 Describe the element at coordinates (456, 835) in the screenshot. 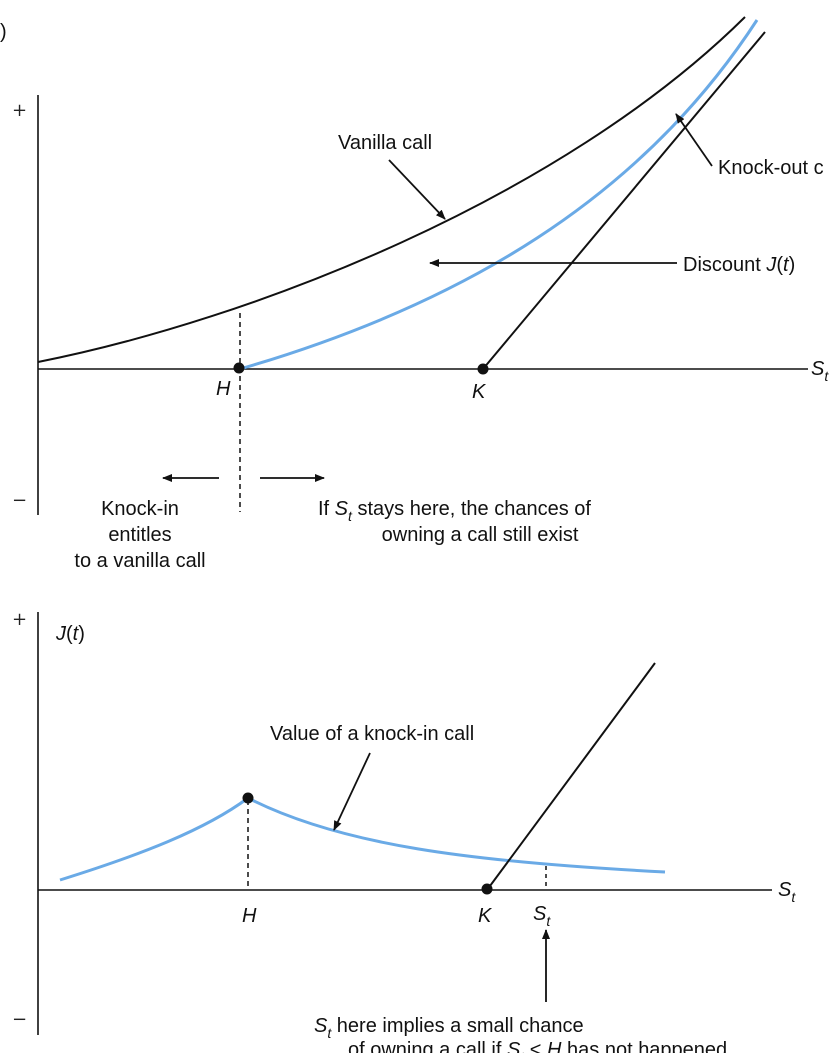

I see `knock-in-value-curve-right` at that location.